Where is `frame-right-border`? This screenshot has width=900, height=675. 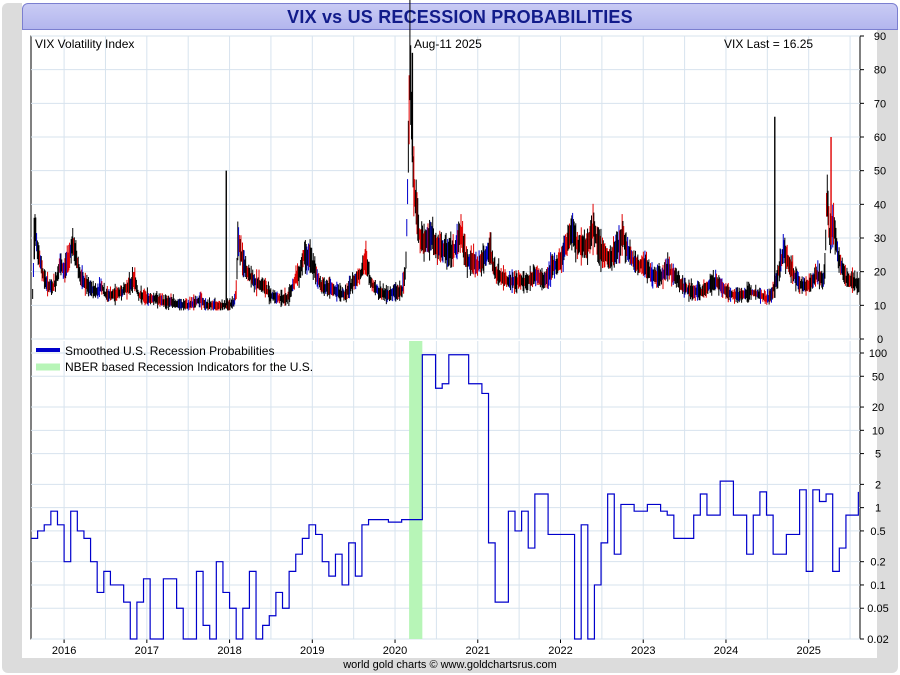
frame-right-border is located at coordinates (887, 350).